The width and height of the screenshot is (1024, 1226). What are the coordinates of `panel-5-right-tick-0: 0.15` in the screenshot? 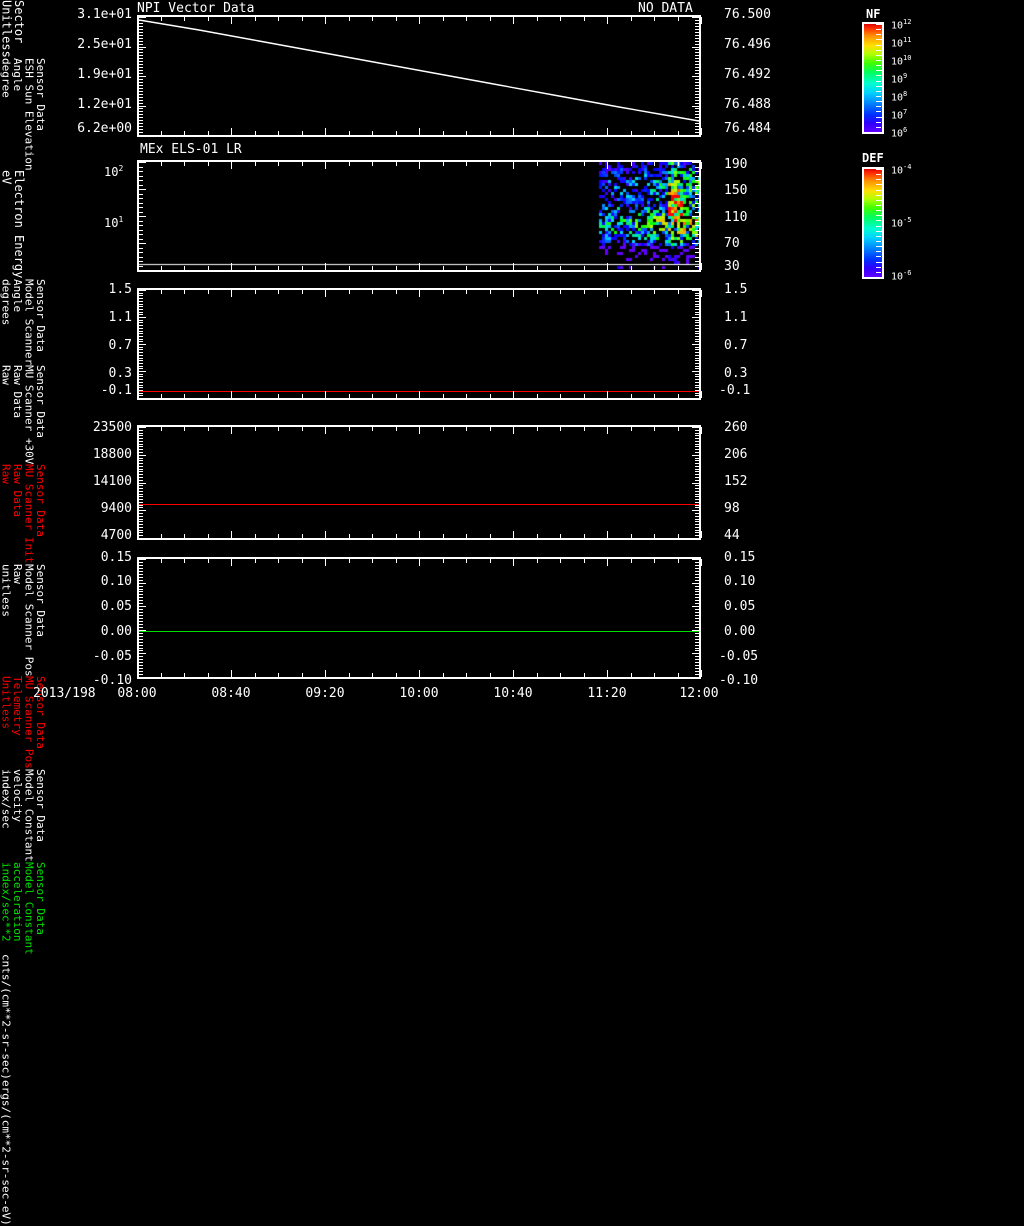 It's located at (740, 557).